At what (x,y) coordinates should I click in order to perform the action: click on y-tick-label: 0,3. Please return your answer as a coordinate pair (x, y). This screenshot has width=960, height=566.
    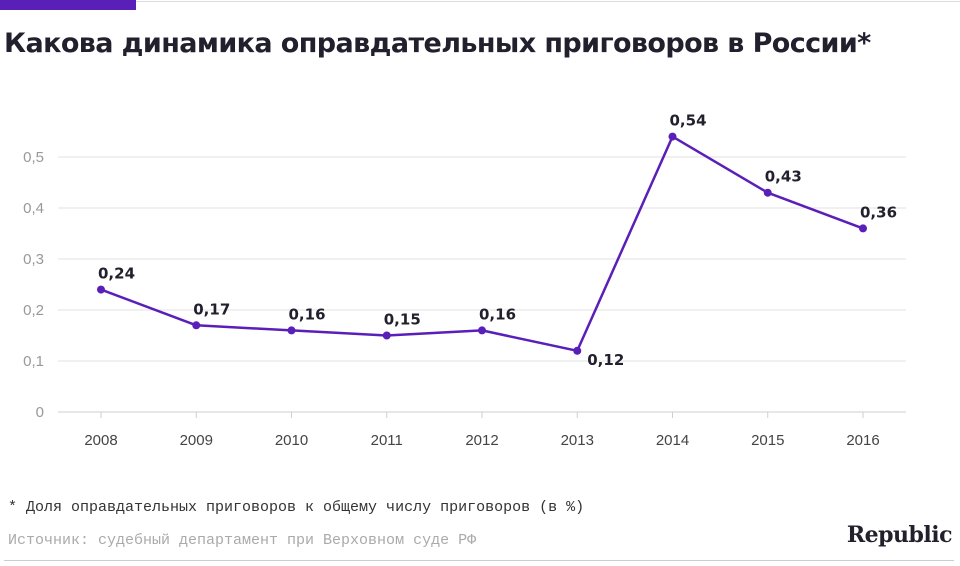
    Looking at the image, I should click on (33, 259).